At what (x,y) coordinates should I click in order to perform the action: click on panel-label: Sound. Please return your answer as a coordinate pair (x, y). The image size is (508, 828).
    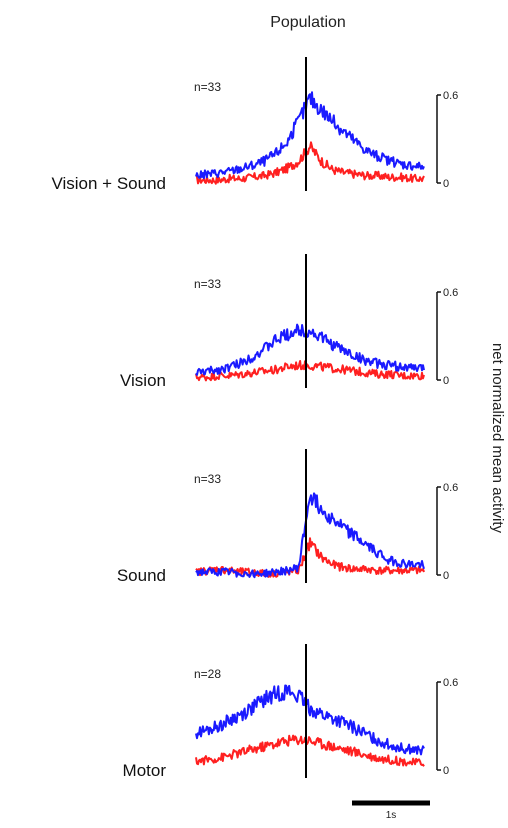
    Looking at the image, I should click on (141, 575).